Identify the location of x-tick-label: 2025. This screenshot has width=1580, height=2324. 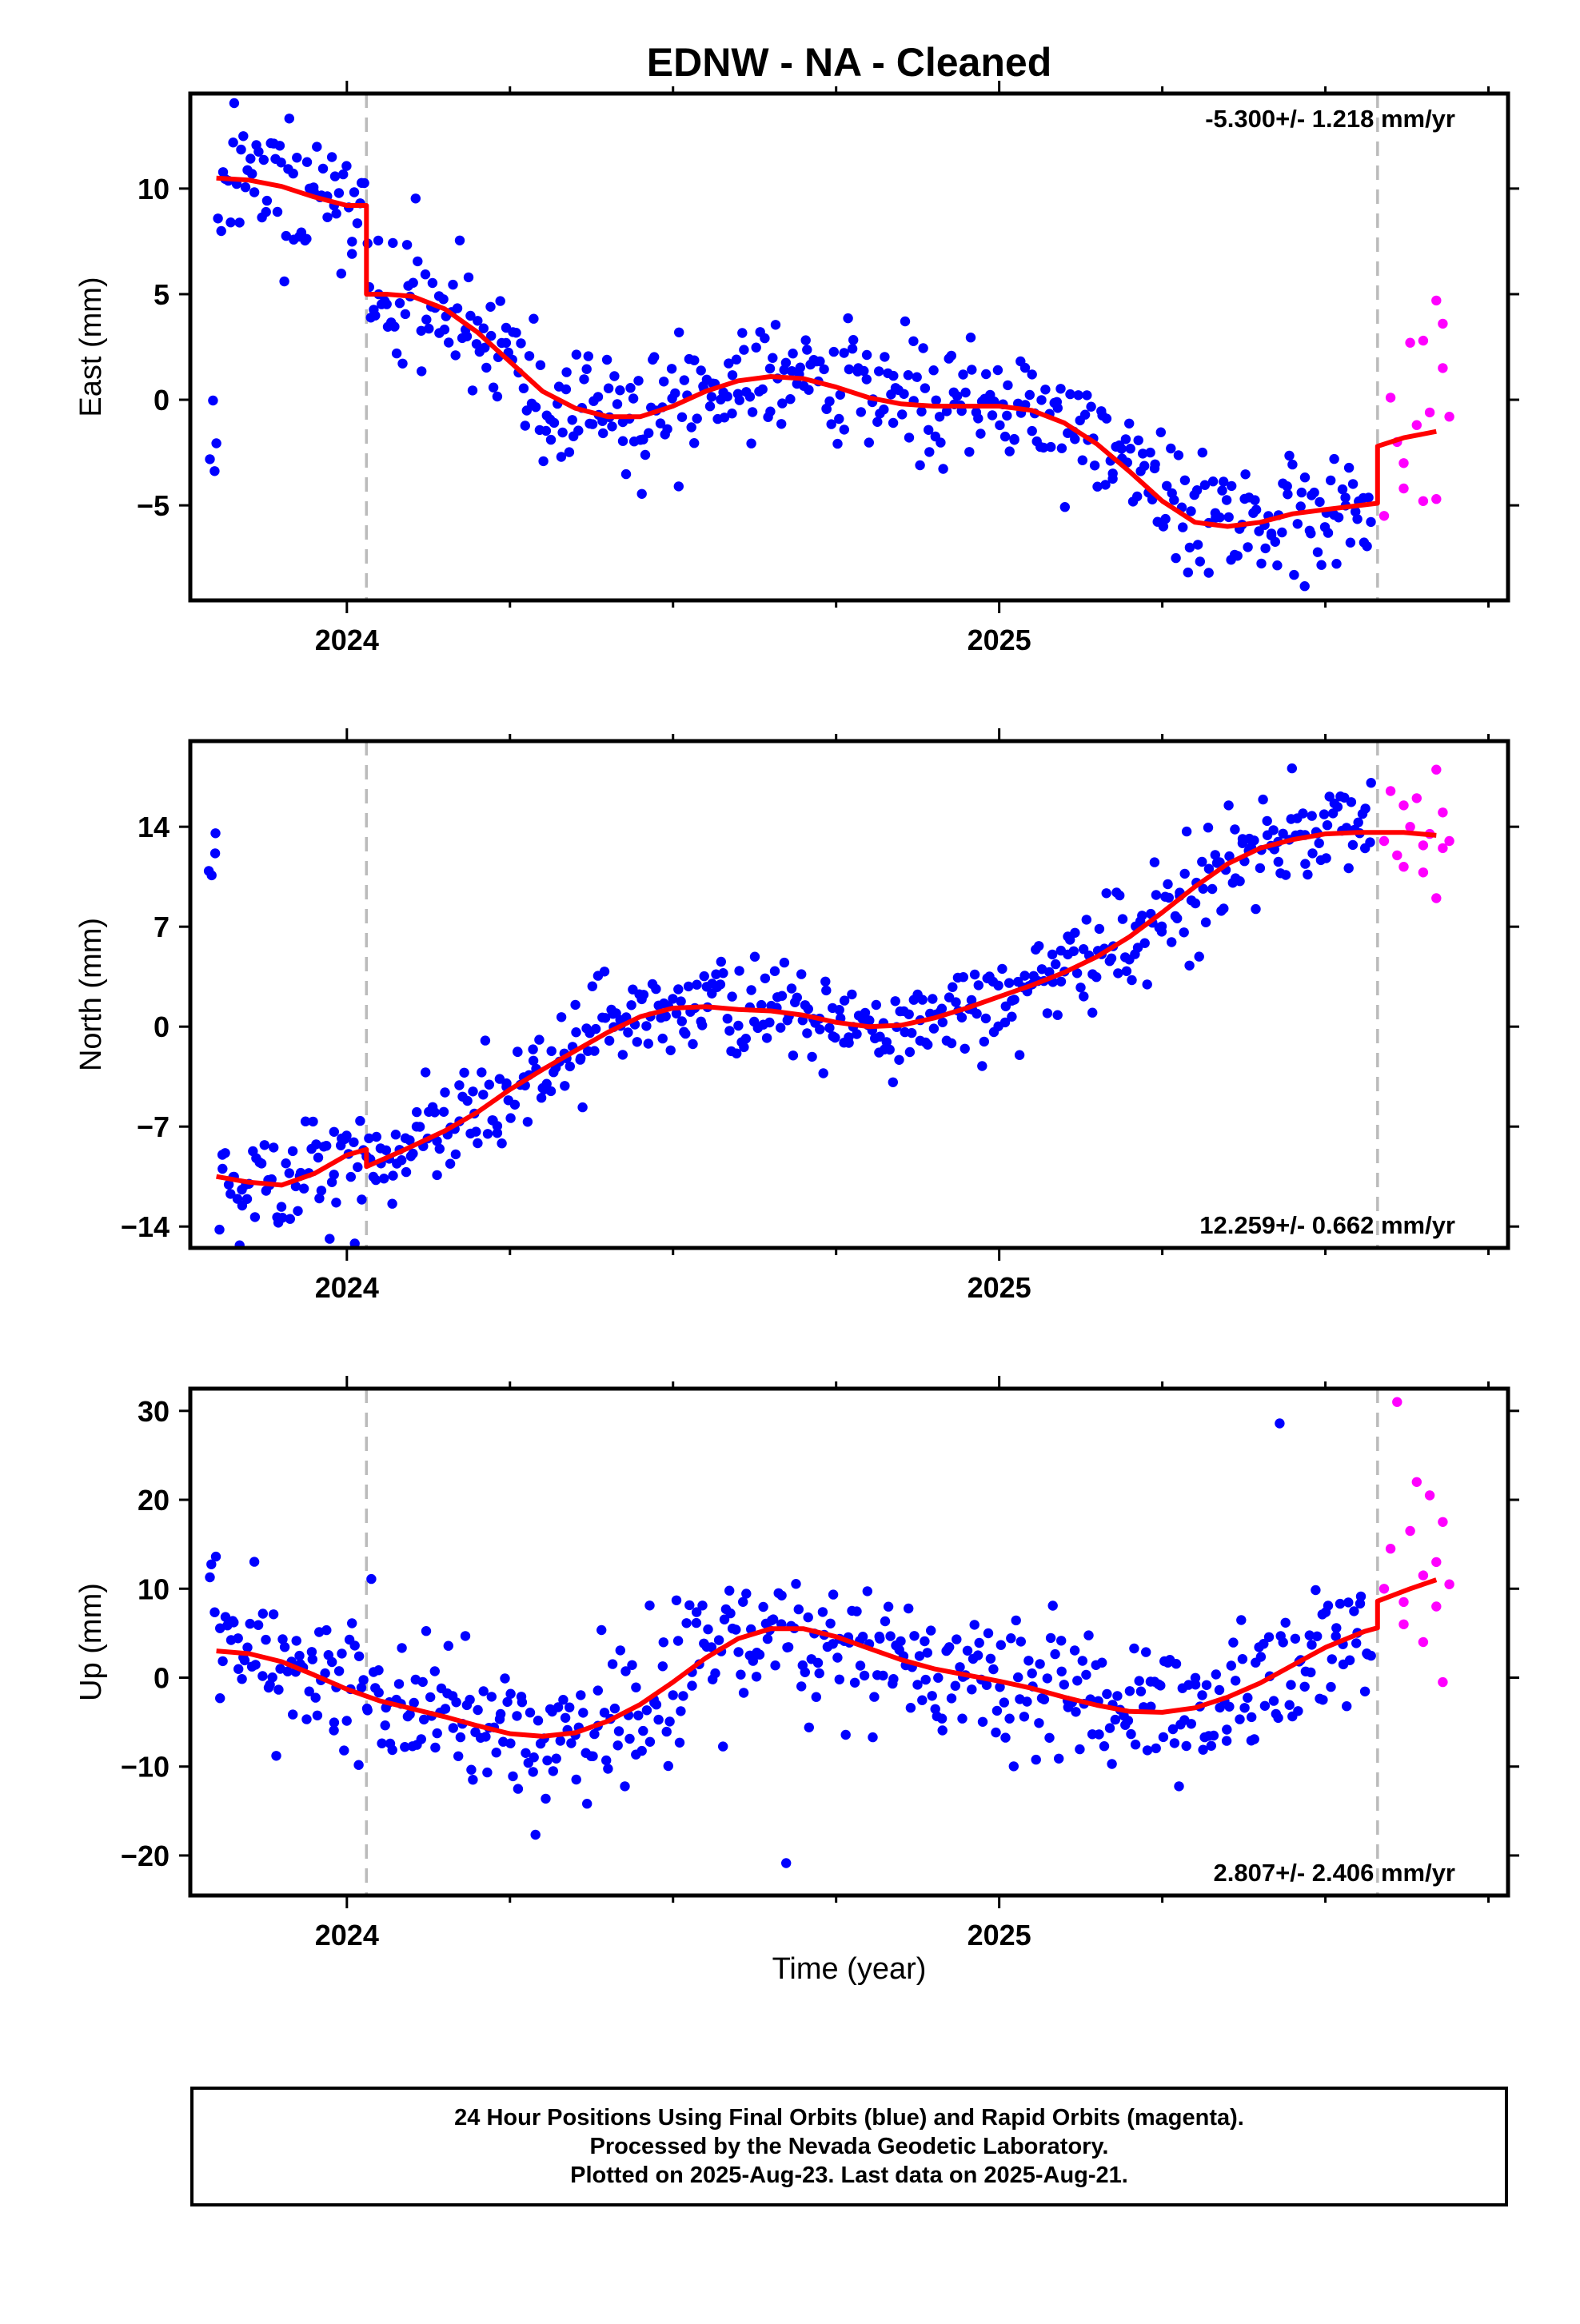
(999, 640).